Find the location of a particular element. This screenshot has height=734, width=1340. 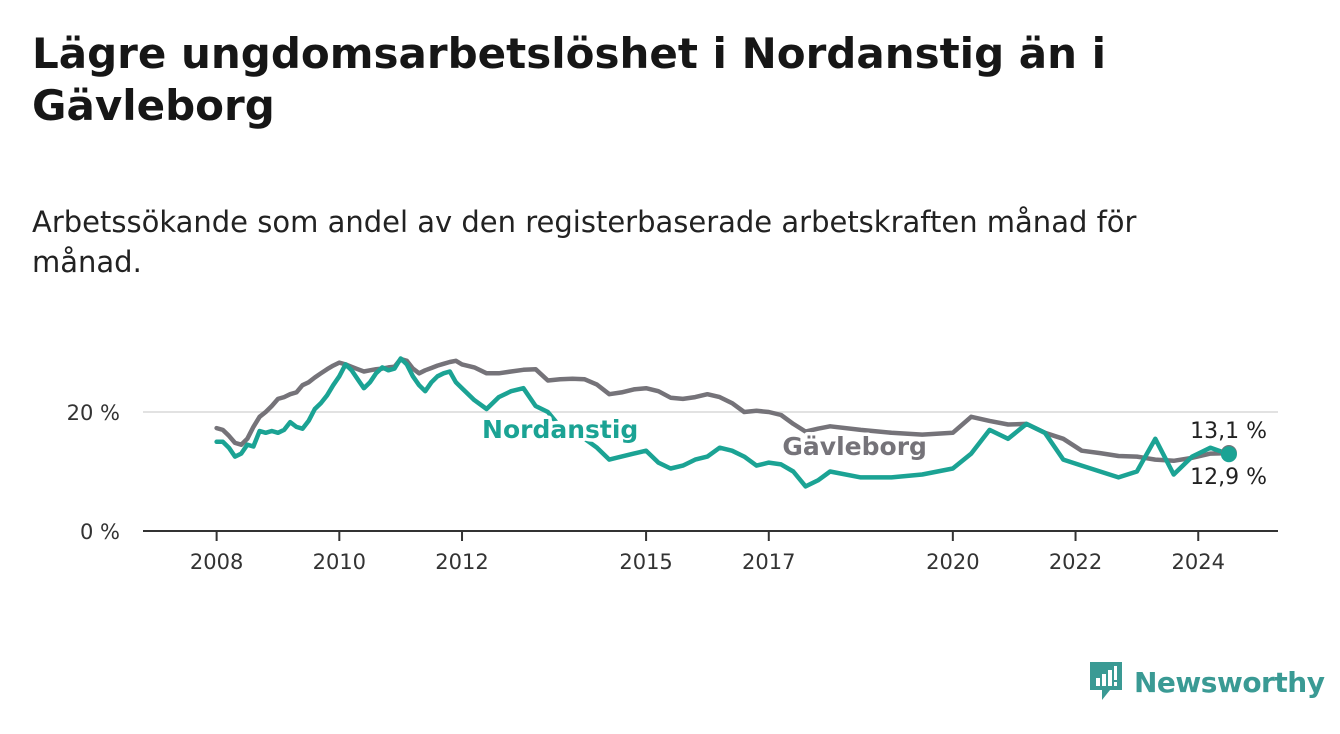

series-label-gavleborg: Gävleborg is located at coordinates (854, 446).